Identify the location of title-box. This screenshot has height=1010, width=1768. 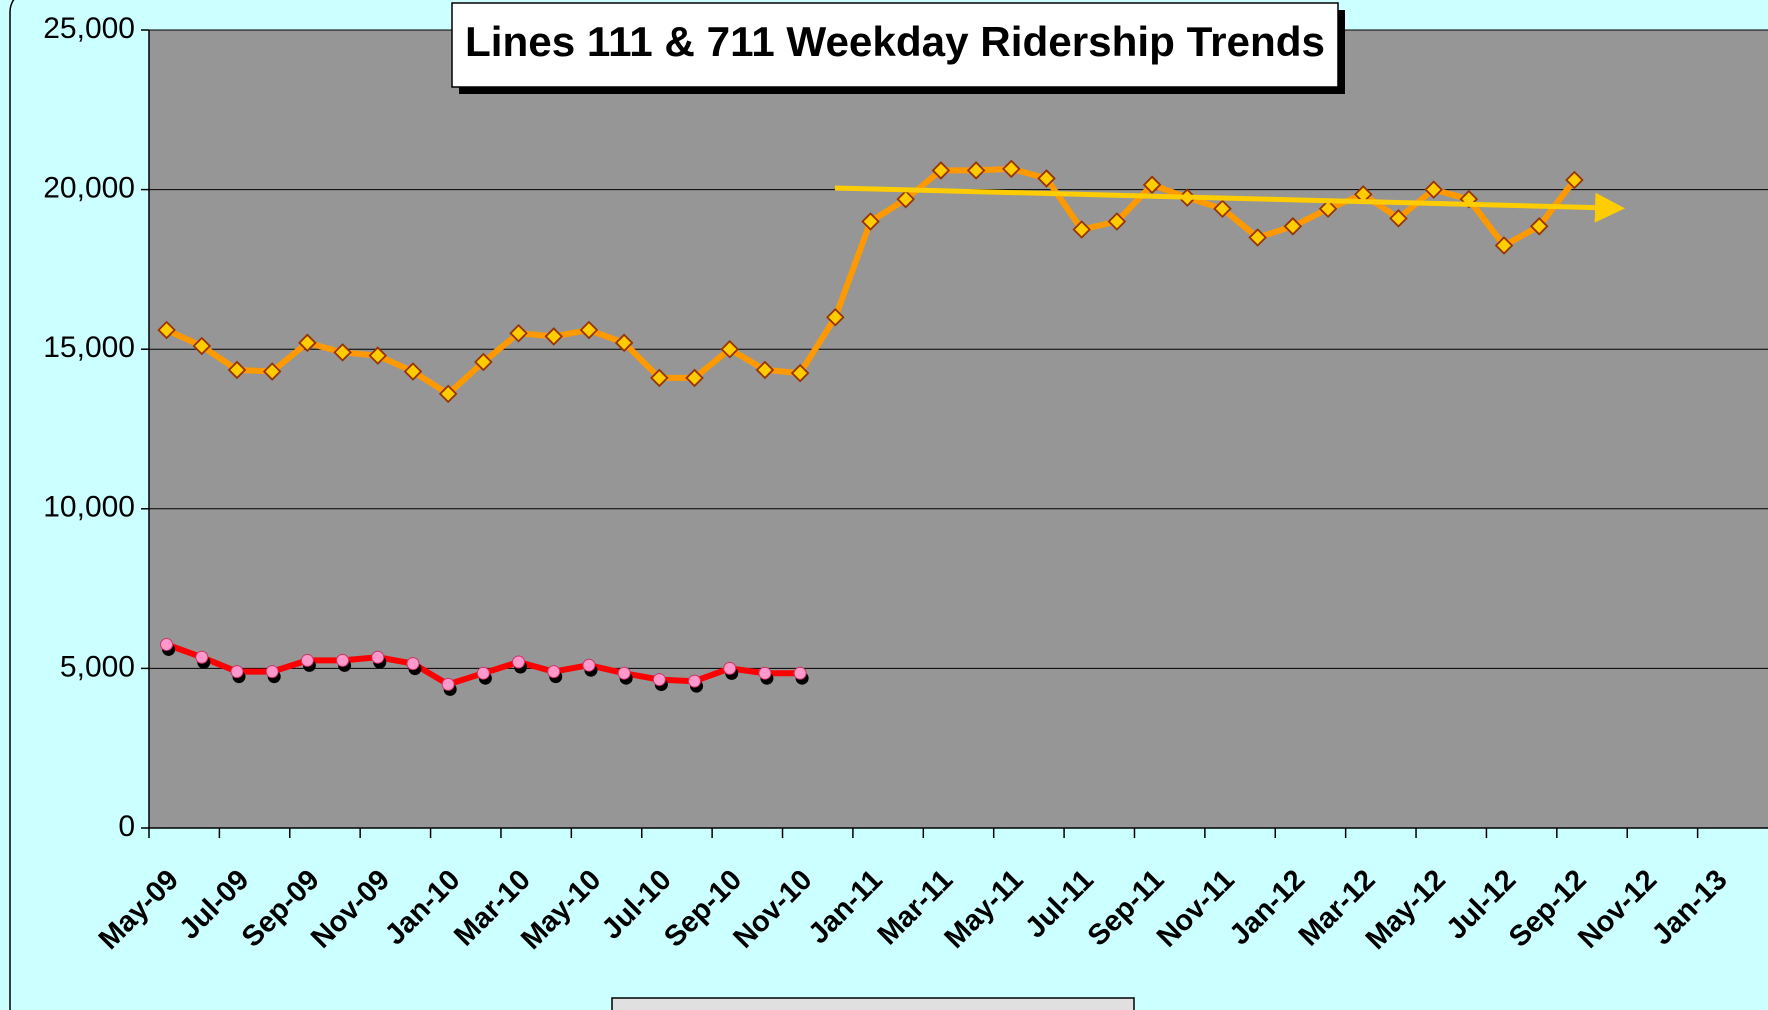
(895, 45).